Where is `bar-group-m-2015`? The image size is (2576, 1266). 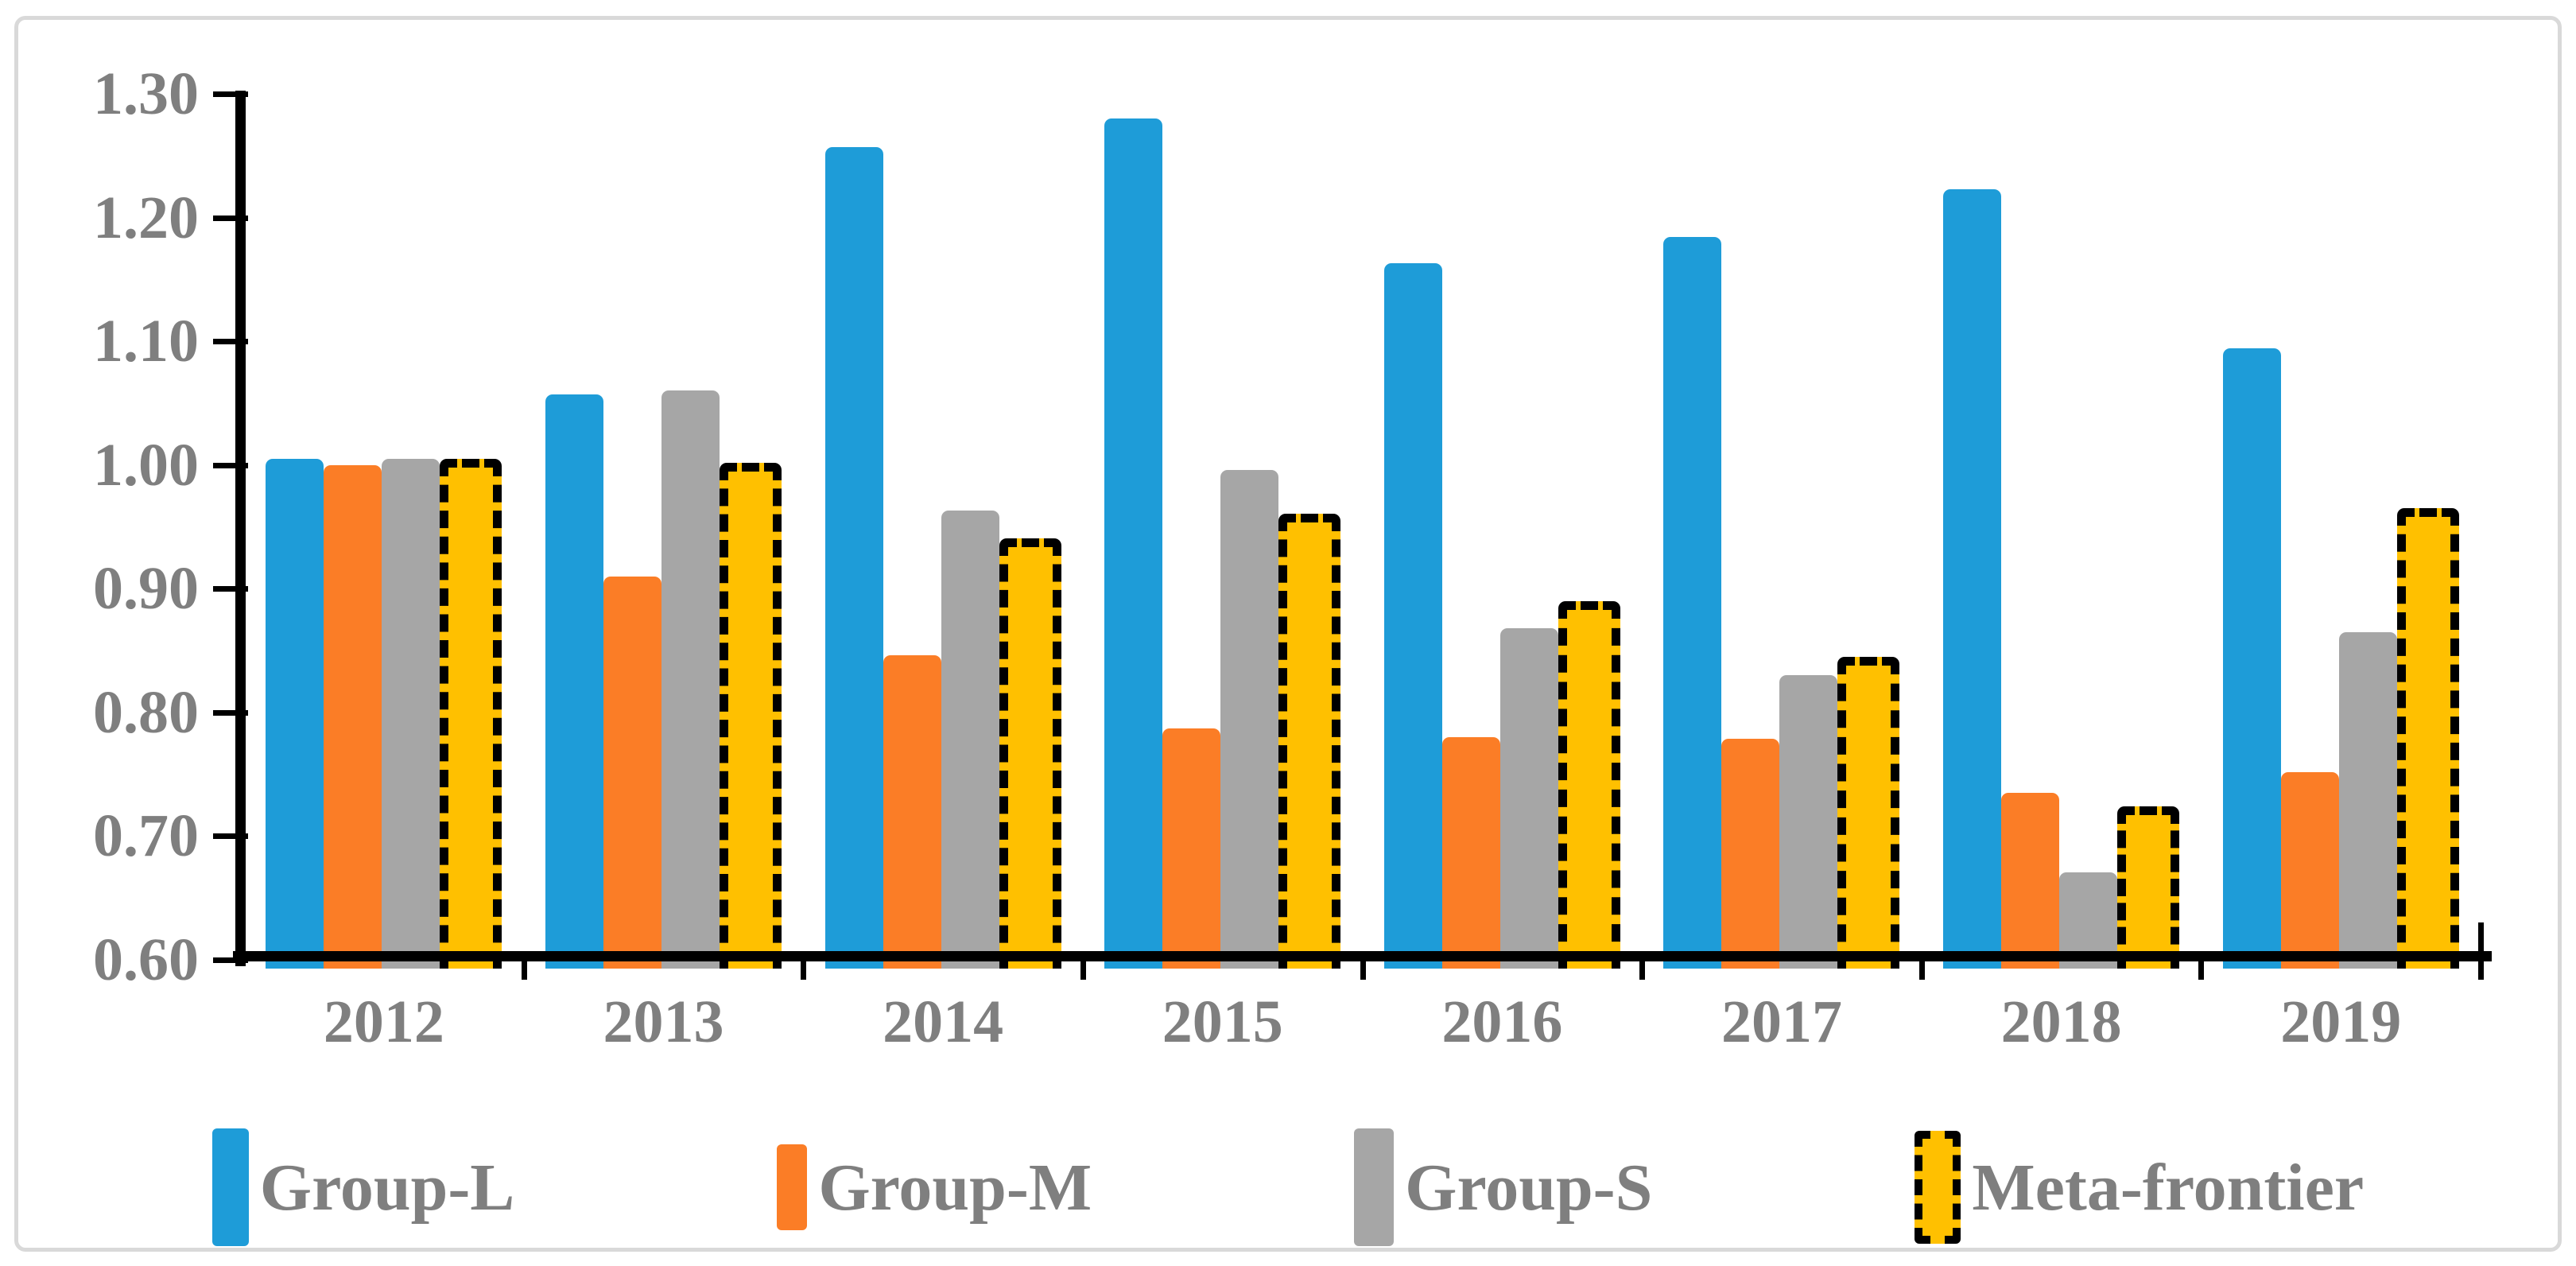 bar-group-m-2015 is located at coordinates (1191, 848).